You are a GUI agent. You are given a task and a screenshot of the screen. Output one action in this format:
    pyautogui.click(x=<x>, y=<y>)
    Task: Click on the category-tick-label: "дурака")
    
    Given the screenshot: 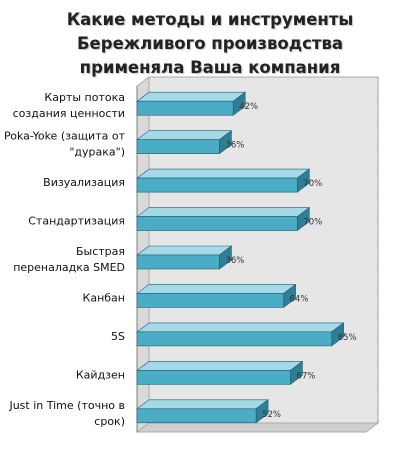 What is the action you would take?
    pyautogui.click(x=97, y=152)
    